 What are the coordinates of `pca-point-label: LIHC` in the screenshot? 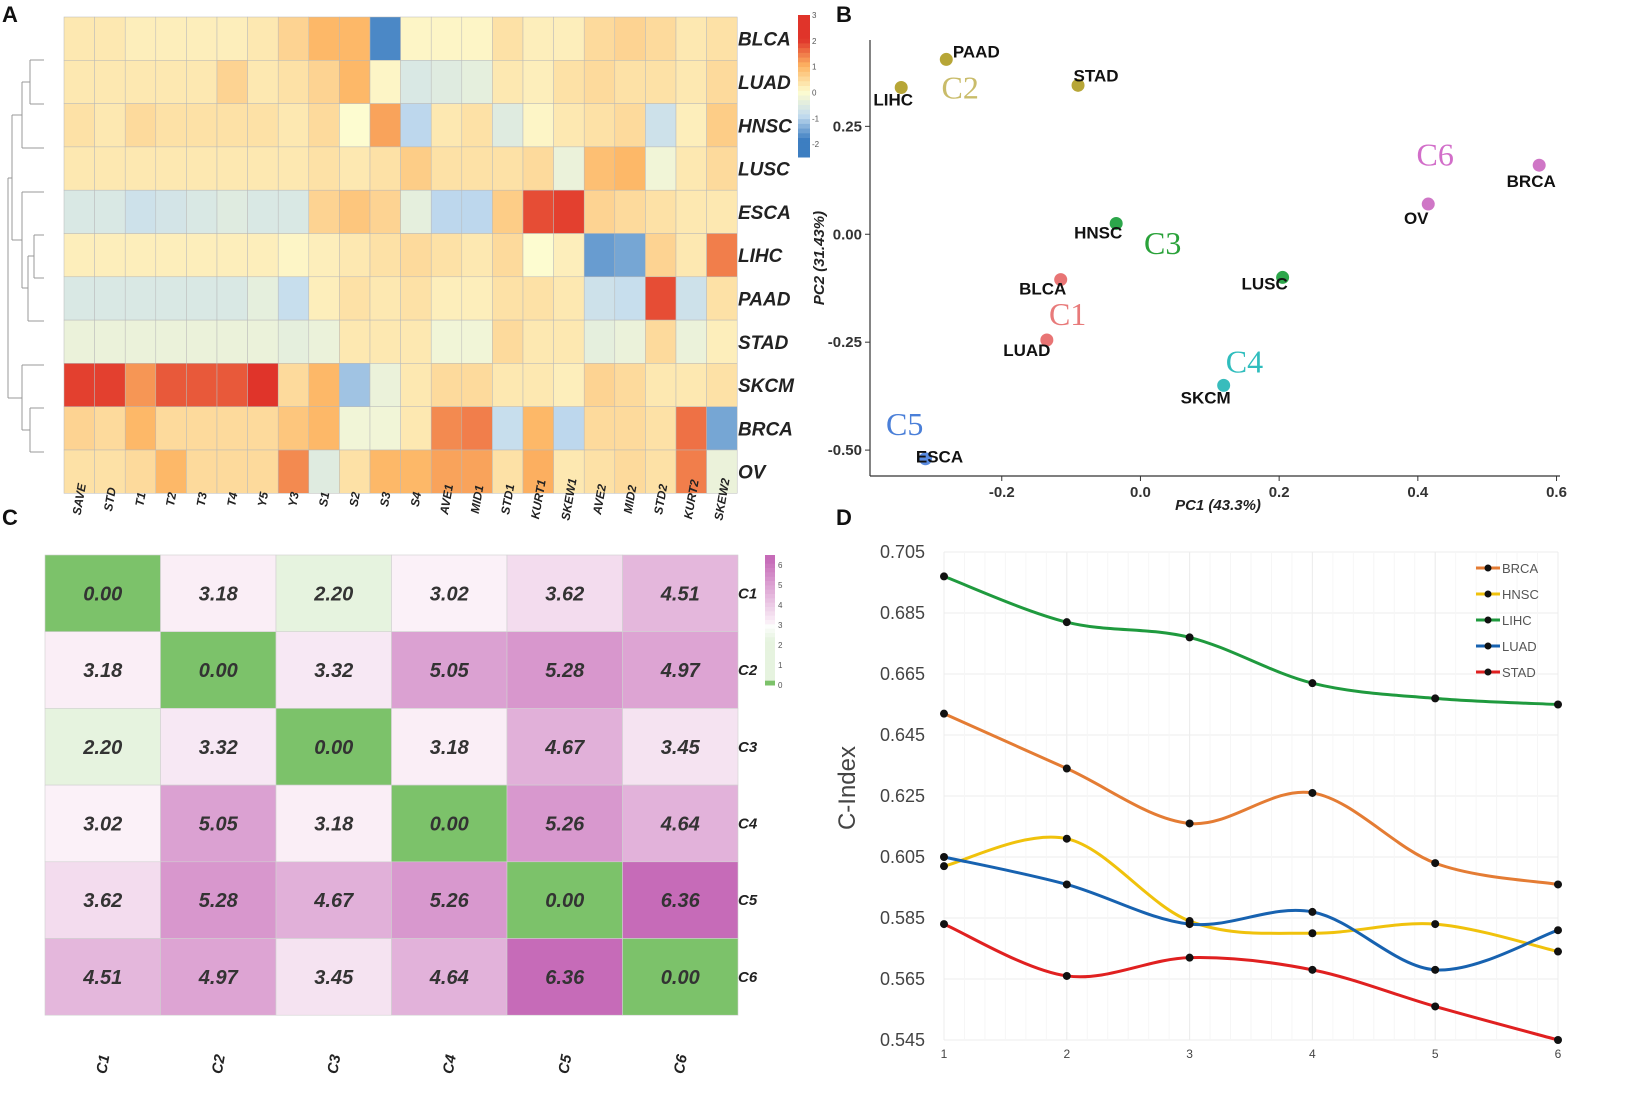 It's located at (893, 99).